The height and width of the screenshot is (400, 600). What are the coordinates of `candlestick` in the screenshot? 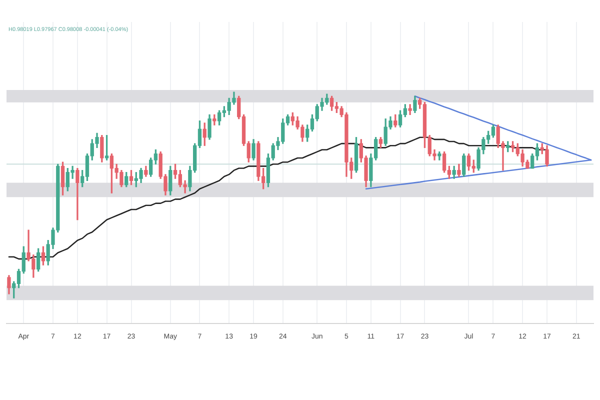 It's located at (78, 194).